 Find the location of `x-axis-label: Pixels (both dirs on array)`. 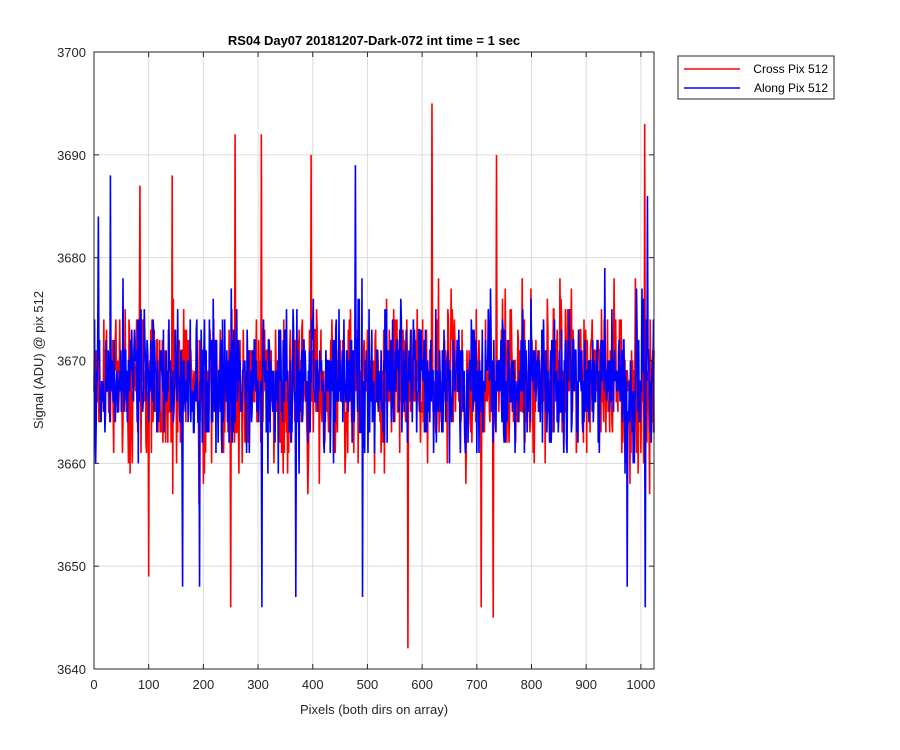

x-axis-label: Pixels (both dirs on array) is located at coordinates (374, 709).